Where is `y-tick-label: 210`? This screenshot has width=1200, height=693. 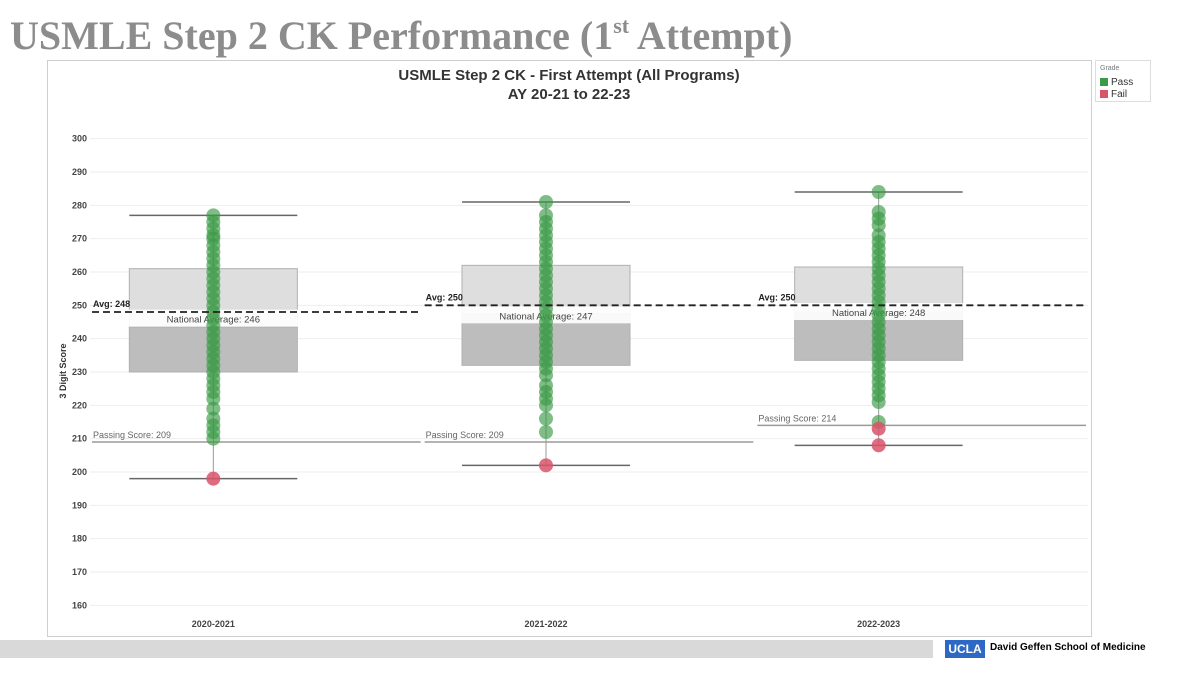 y-tick-label: 210 is located at coordinates (79, 439).